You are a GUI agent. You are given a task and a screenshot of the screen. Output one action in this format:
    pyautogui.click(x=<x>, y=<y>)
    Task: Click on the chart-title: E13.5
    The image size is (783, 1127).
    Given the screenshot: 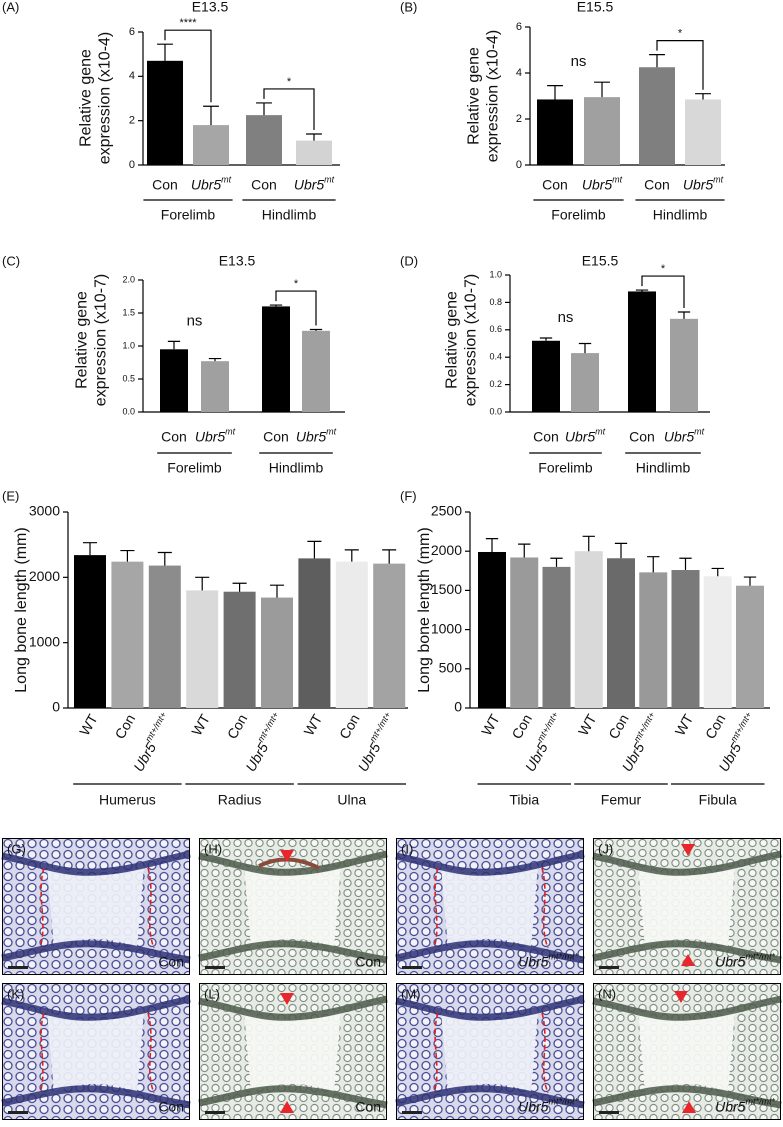 What is the action you would take?
    pyautogui.click(x=210, y=7)
    